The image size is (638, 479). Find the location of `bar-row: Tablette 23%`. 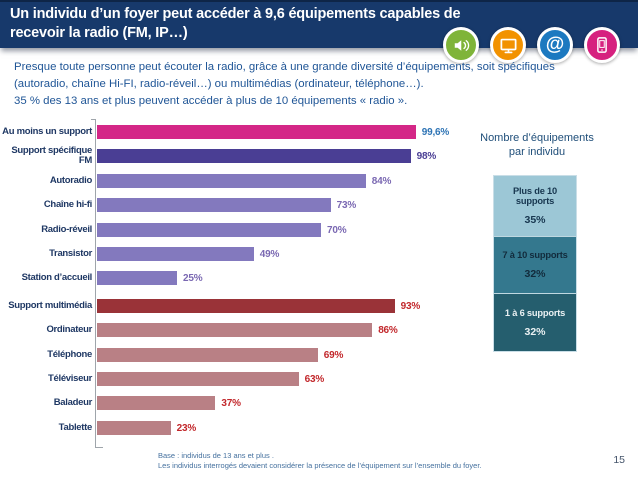

bar-row: Tablette 23% is located at coordinates (235, 428).